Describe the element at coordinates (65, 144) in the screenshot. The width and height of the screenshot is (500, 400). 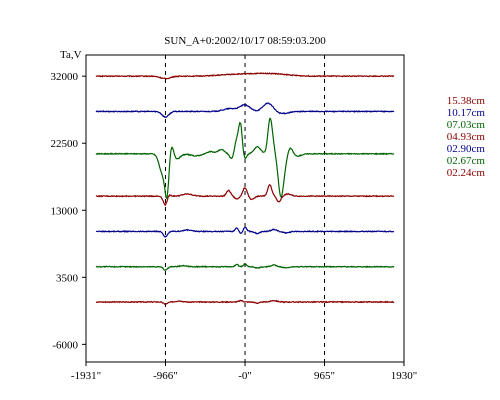
I see `y-tick-label: 22500` at that location.